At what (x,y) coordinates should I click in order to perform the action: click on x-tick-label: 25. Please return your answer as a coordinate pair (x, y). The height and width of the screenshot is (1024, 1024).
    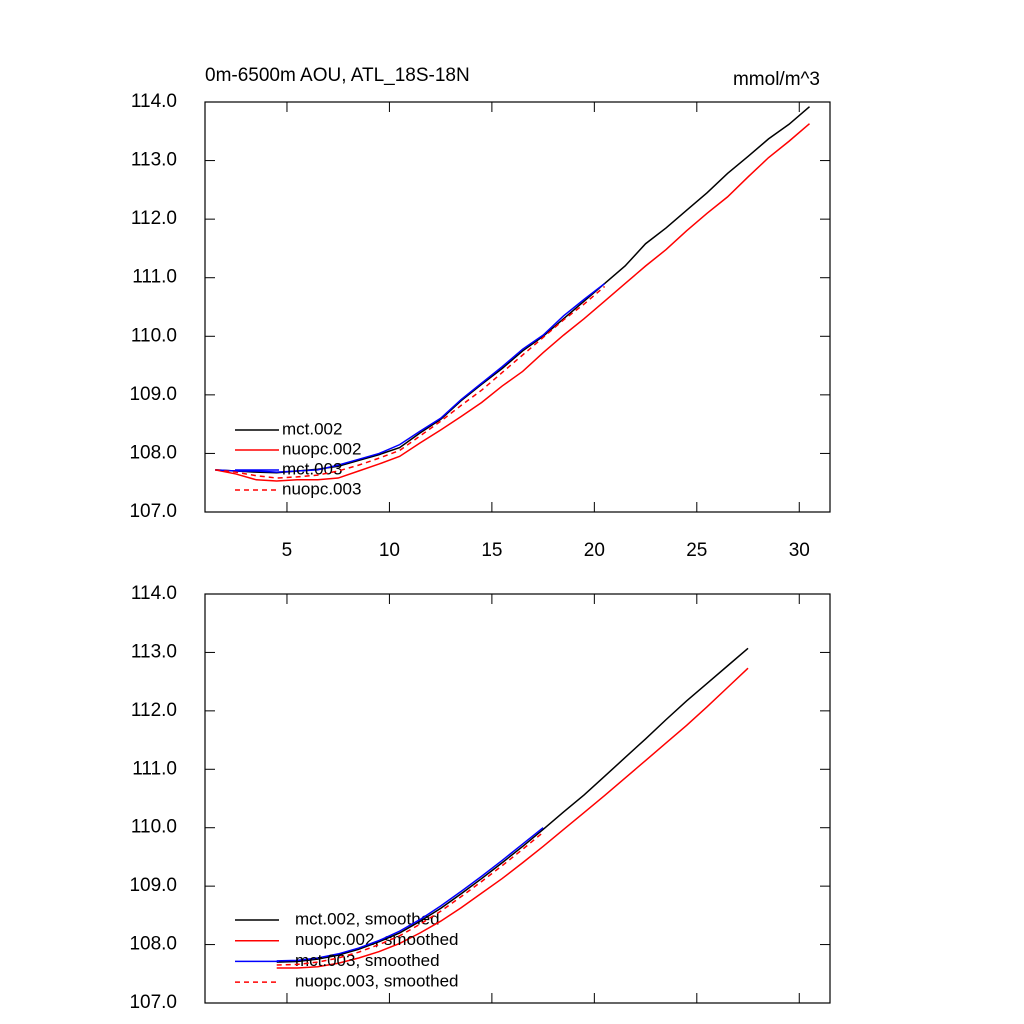
    Looking at the image, I should click on (696, 550).